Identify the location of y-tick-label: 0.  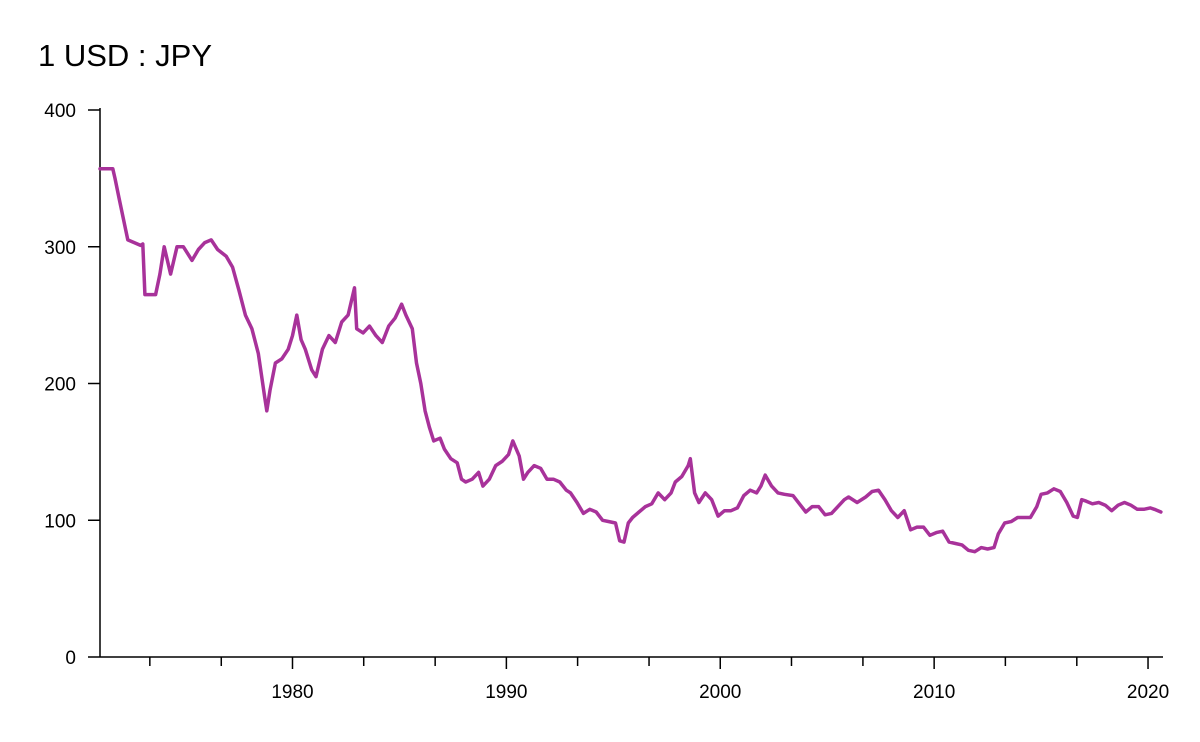
(70, 658).